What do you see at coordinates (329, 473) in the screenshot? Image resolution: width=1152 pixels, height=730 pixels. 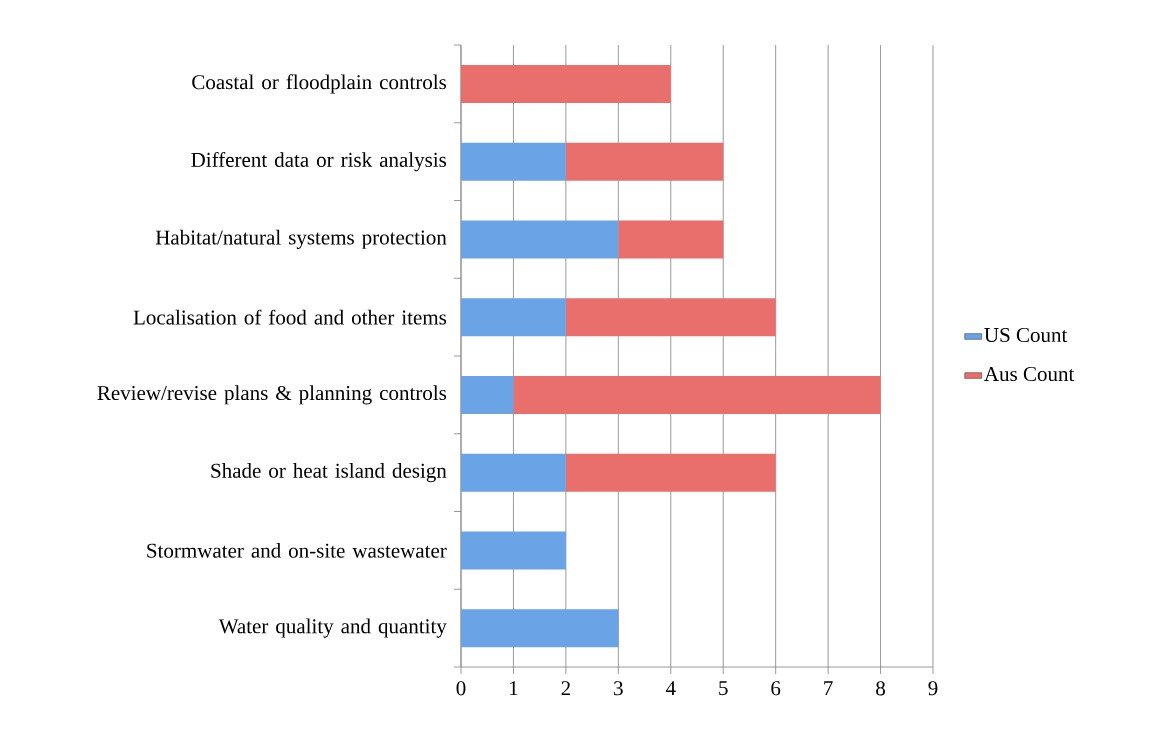 I see `y-tick-label: Shade or heat island design` at bounding box center [329, 473].